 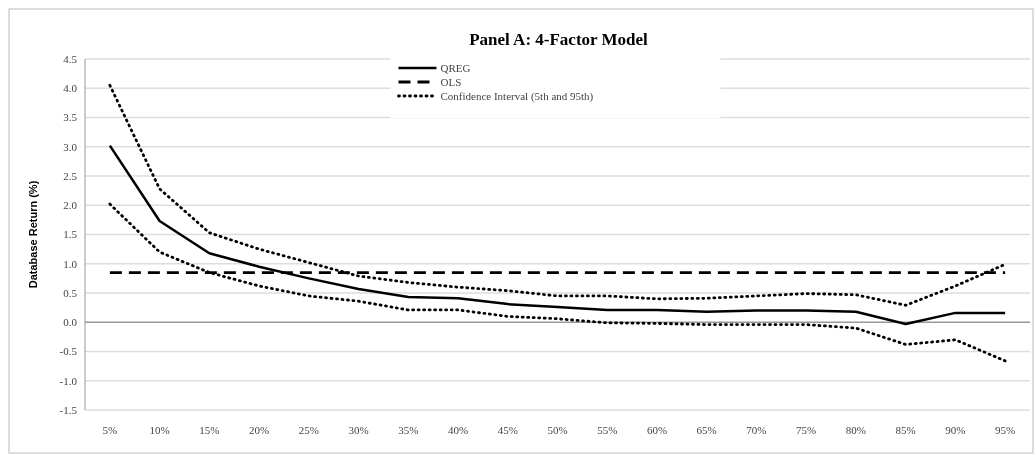 What do you see at coordinates (68, 380) in the screenshot?
I see `y-tick-label: -1.0` at bounding box center [68, 380].